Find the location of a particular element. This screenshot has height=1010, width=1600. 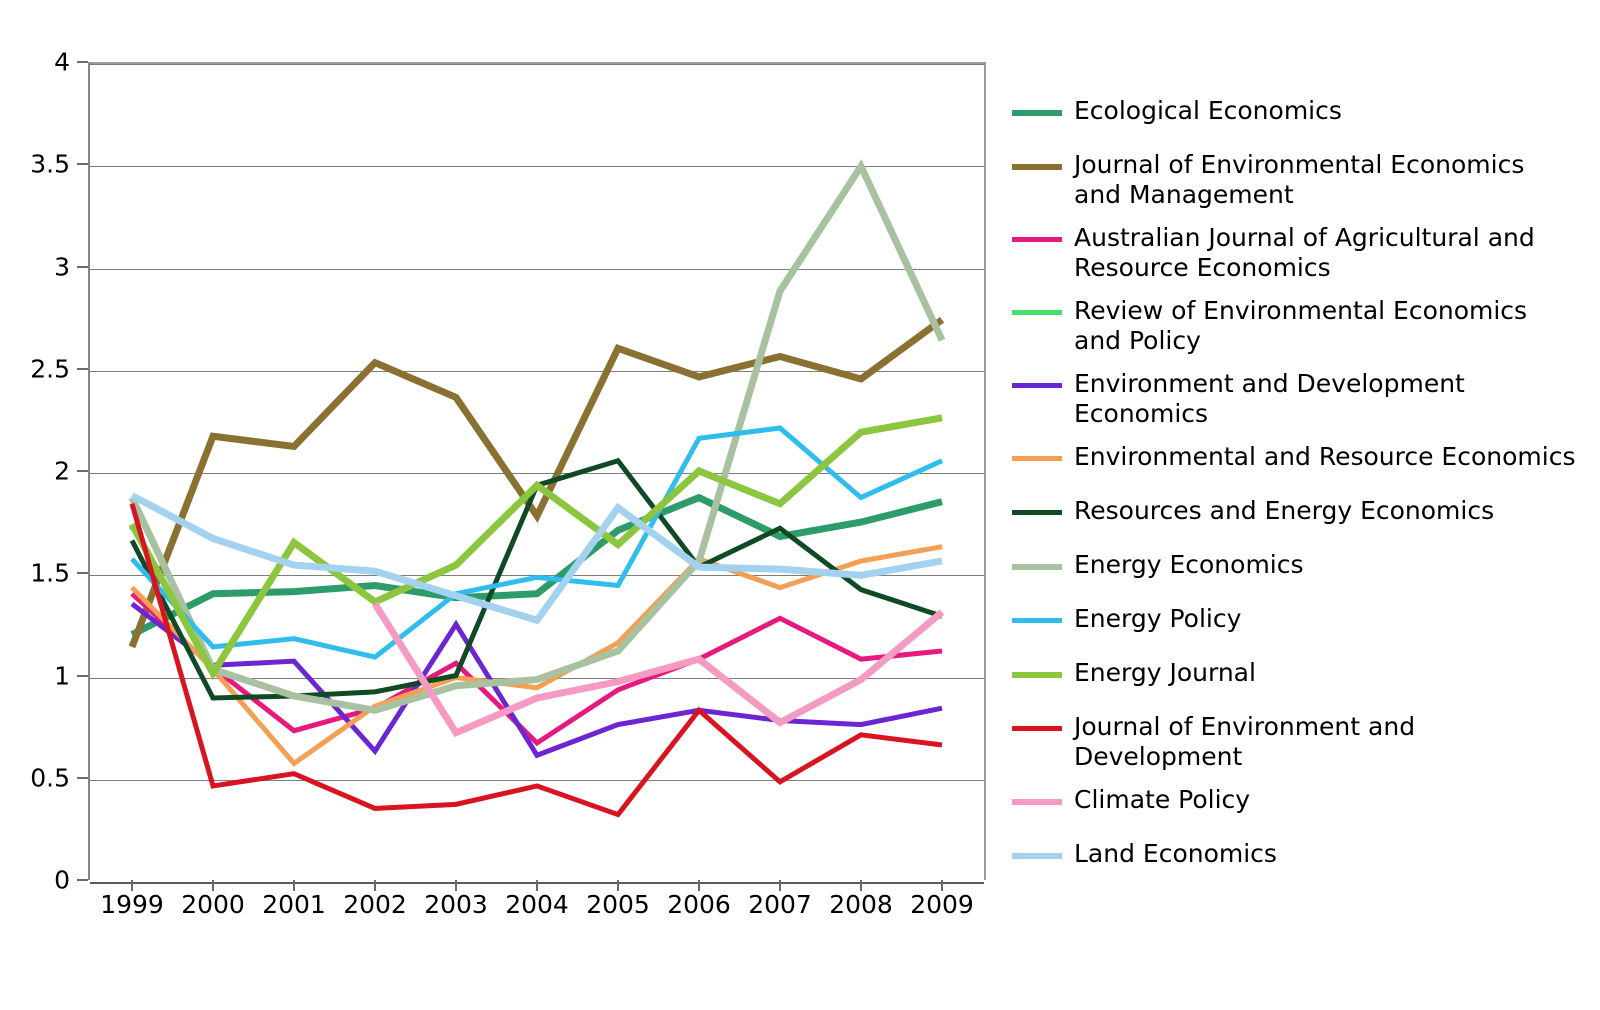

legend-item-label: Climate Policy is located at coordinates (1162, 799).